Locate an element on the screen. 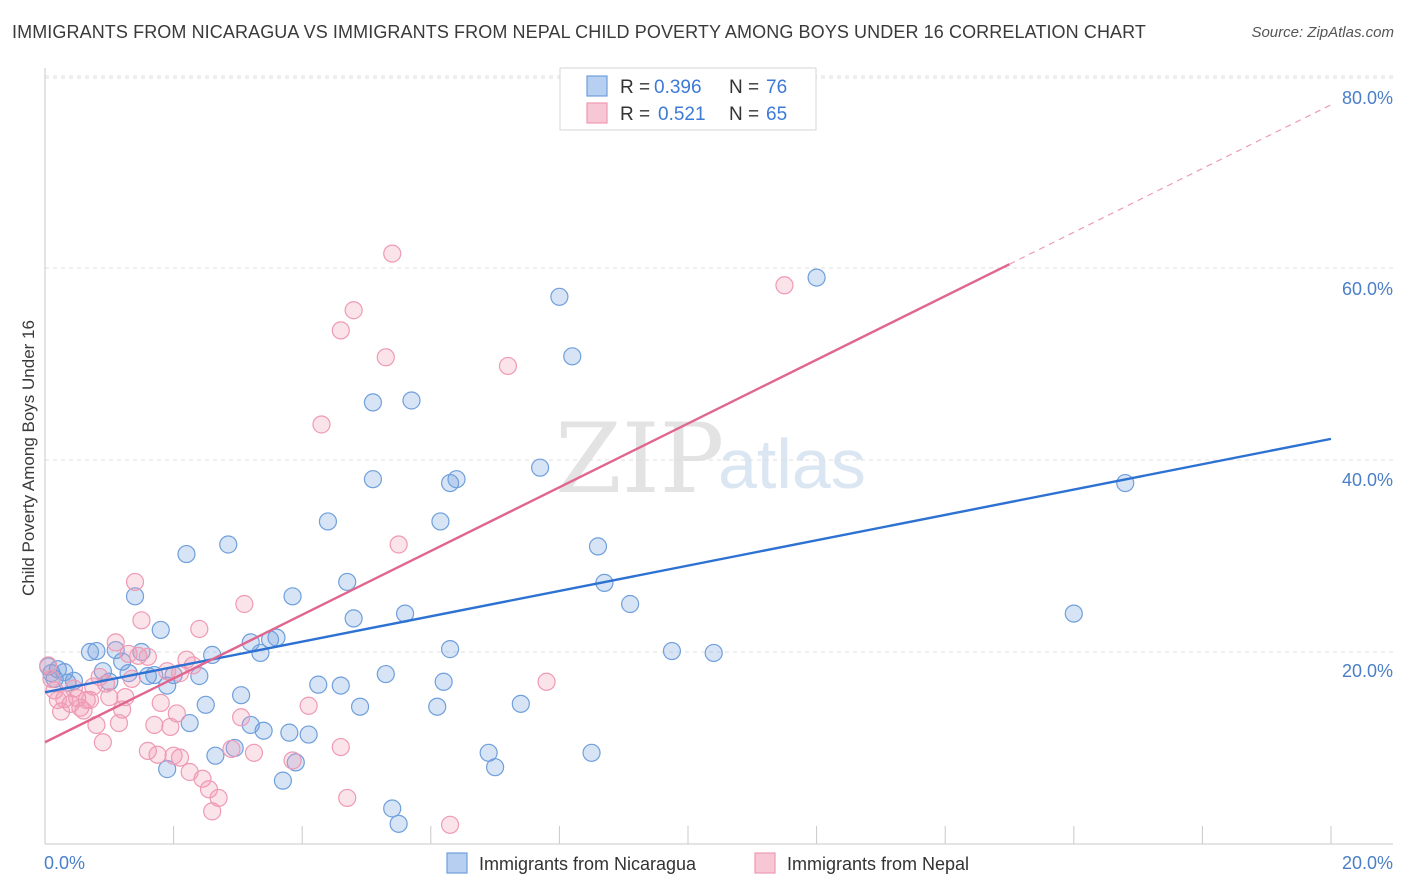  y-axis-label: Child Poverty Among Boys Under 16 is located at coordinates (28, 458).